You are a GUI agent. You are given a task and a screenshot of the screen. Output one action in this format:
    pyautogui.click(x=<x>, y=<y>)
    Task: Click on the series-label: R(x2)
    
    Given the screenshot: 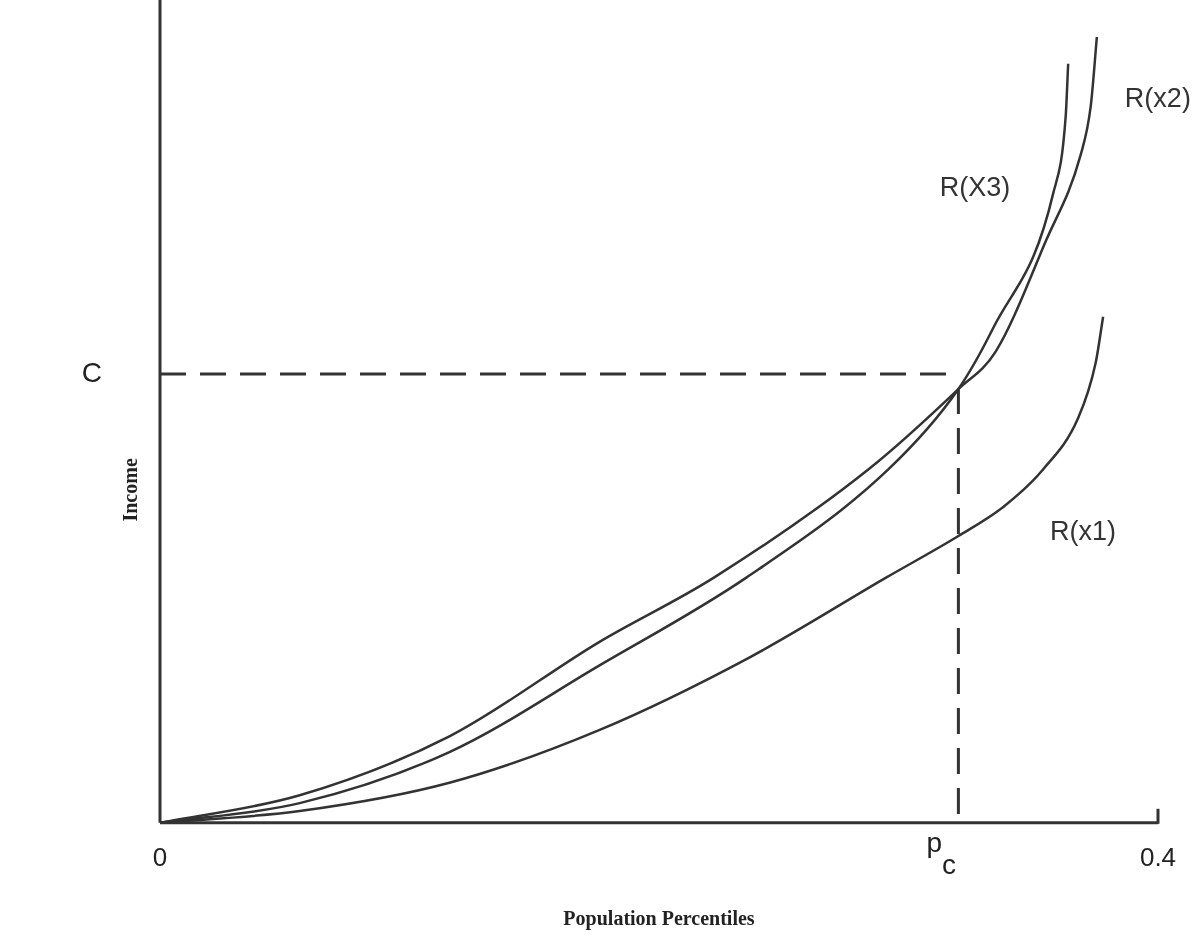 What is the action you would take?
    pyautogui.click(x=1157, y=98)
    